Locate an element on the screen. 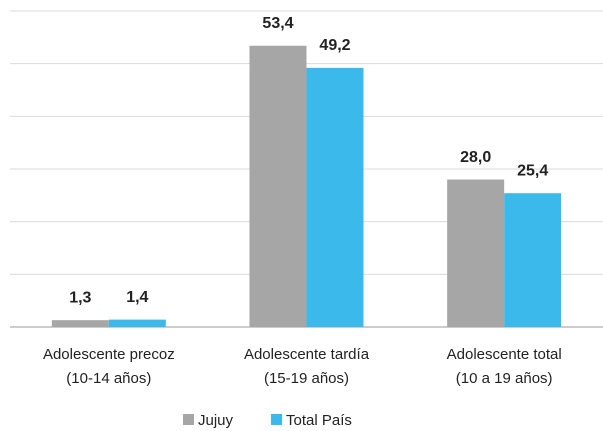 The height and width of the screenshot is (431, 603). value-label: 49,2 is located at coordinates (334, 45).